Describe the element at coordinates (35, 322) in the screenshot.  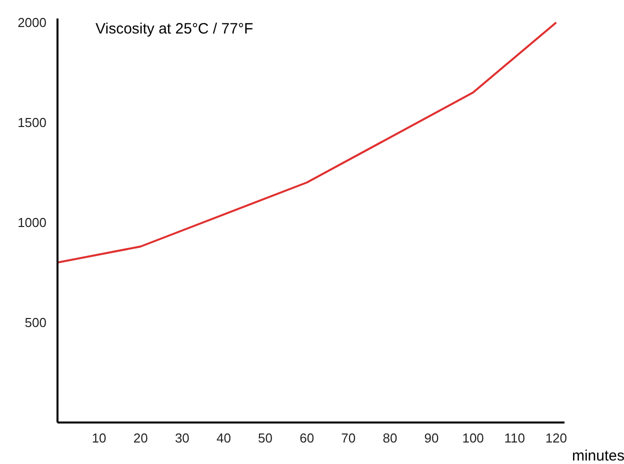
I see `y-tick-label: 500` at that location.